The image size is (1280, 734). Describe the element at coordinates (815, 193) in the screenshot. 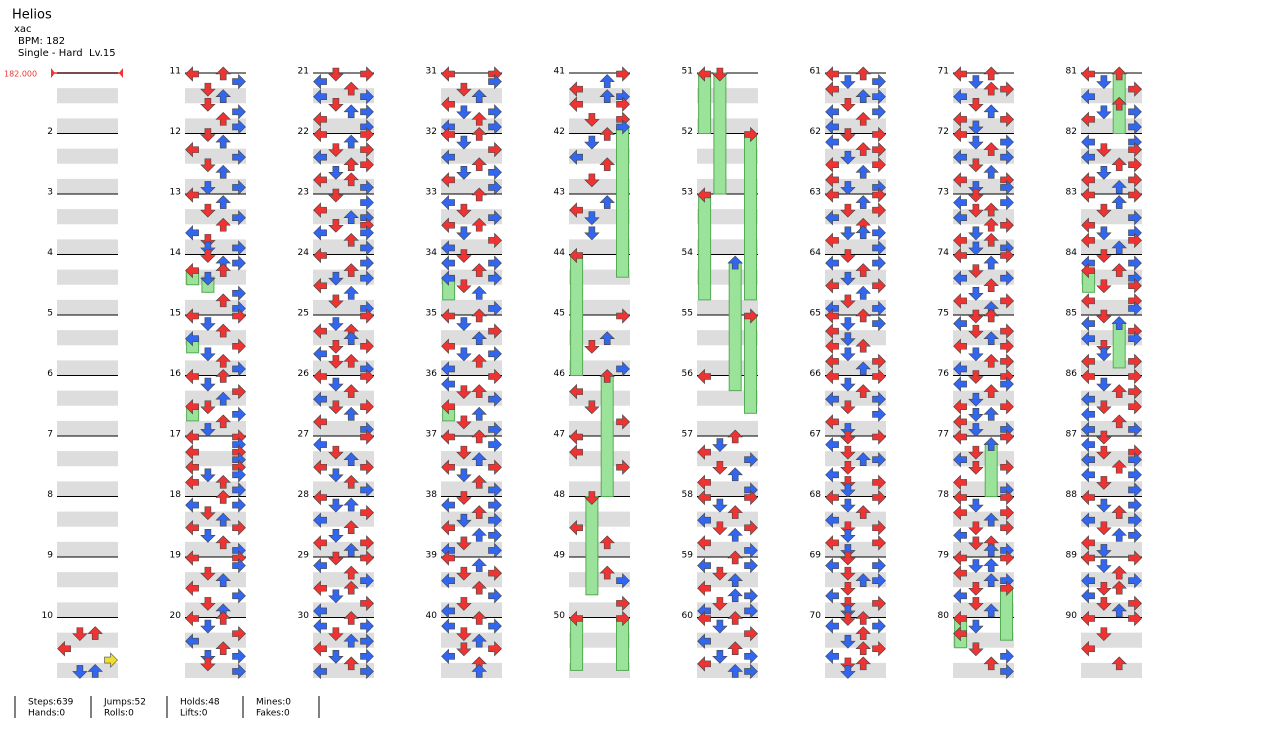

I see `measure-number: 63` at that location.